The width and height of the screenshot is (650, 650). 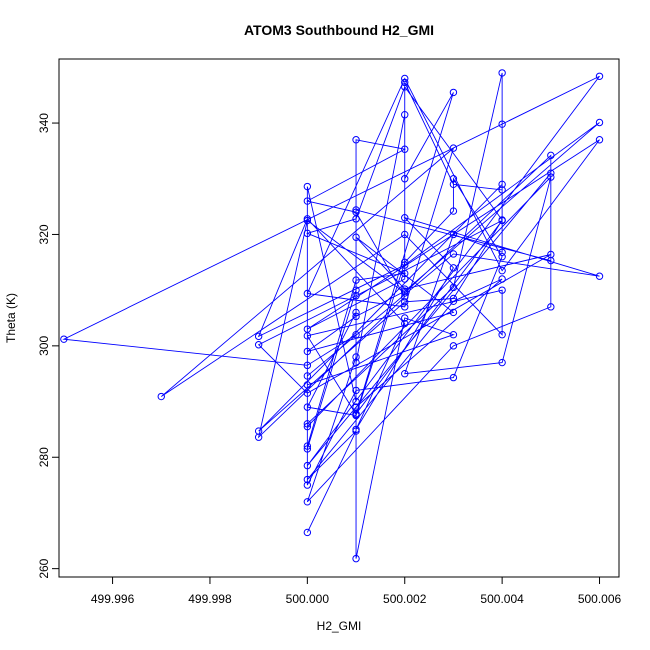 What do you see at coordinates (44, 457) in the screenshot?
I see `y-tick-label: 280` at bounding box center [44, 457].